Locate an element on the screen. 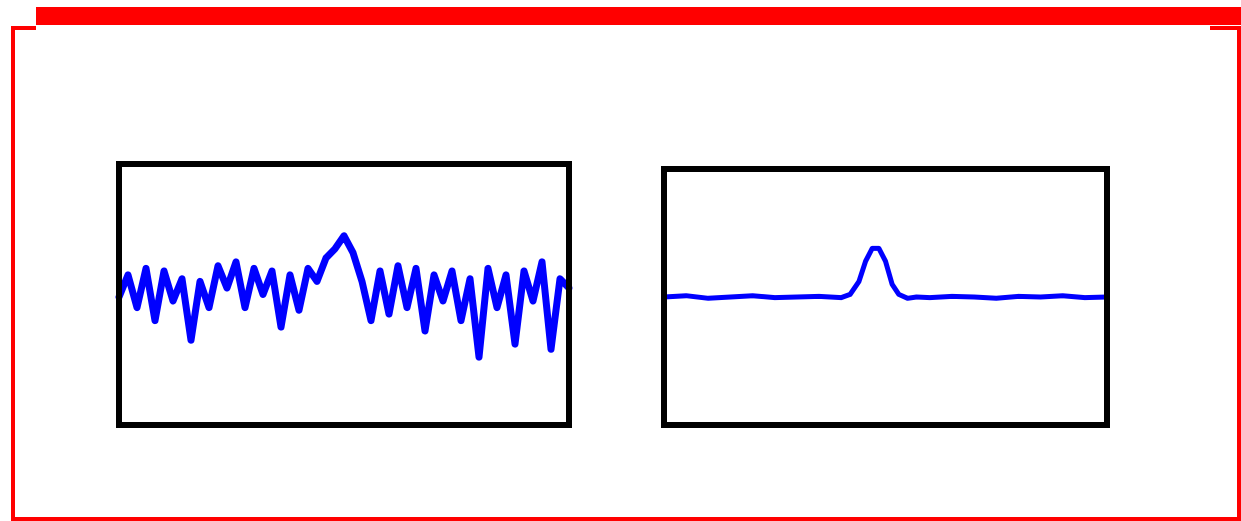 The height and width of the screenshot is (521, 1241). left-series-line is located at coordinates (344, 296).